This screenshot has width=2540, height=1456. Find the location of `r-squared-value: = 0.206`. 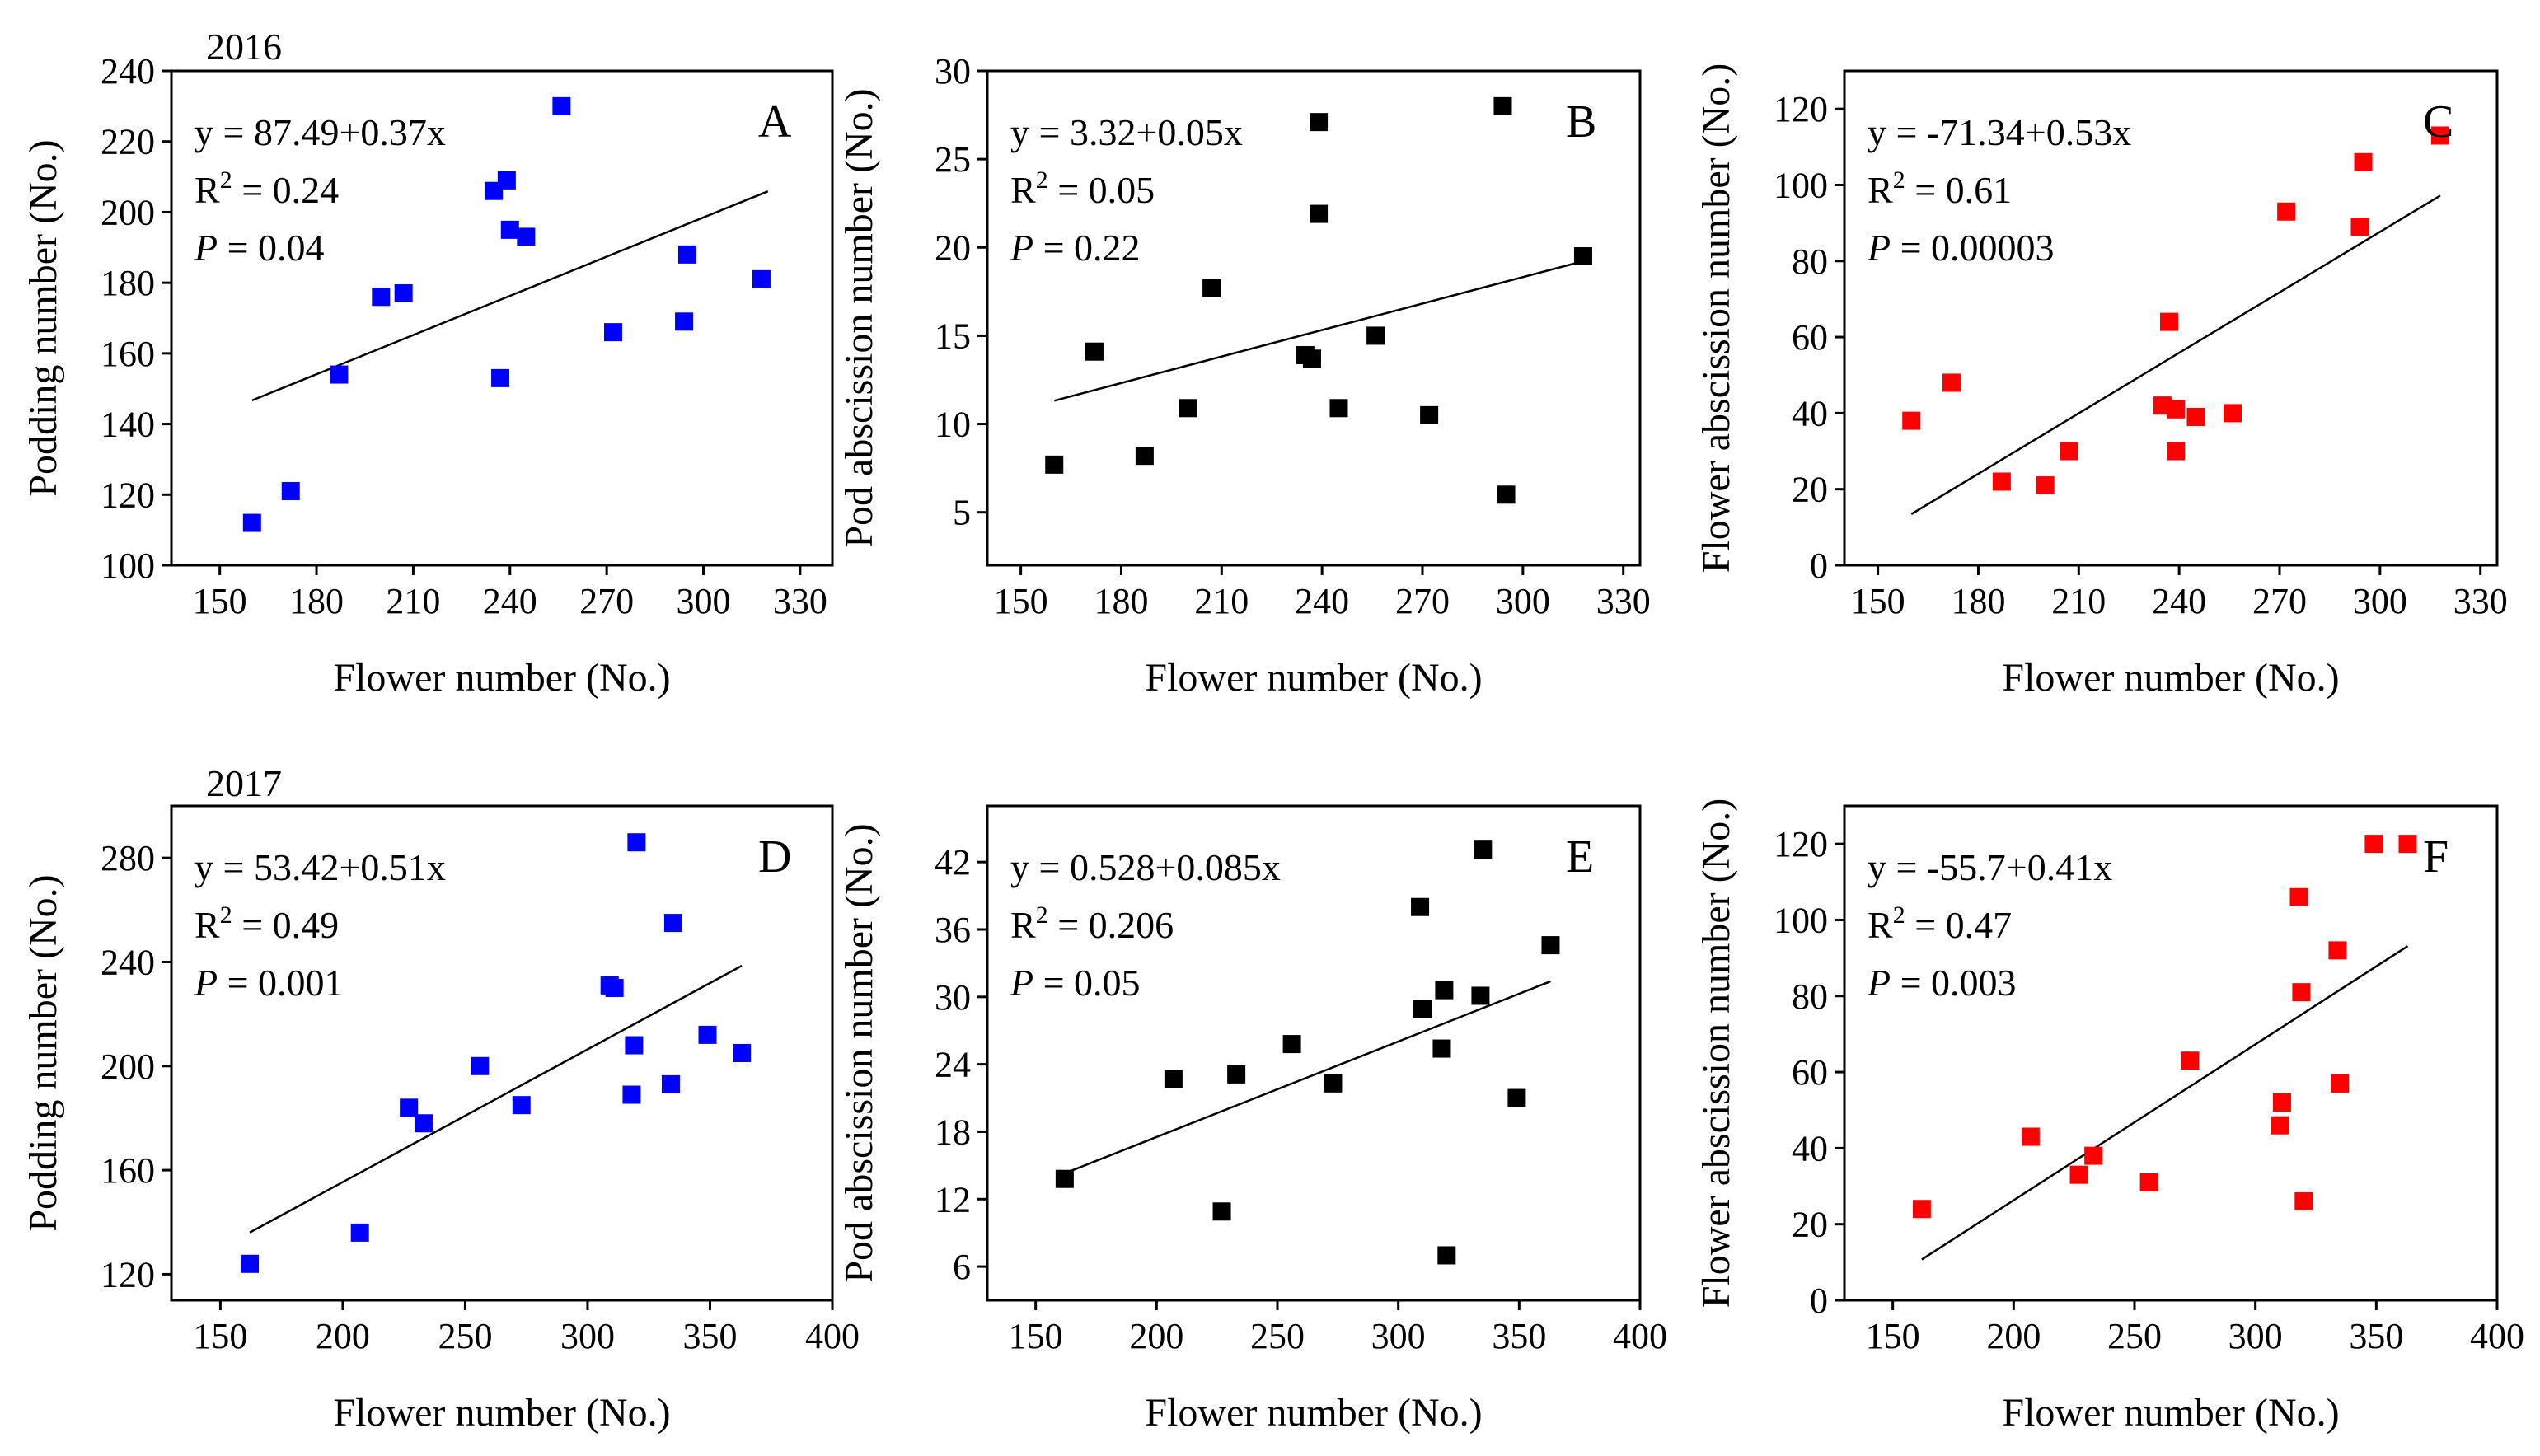

r-squared-value: = 0.206 is located at coordinates (1111, 925).